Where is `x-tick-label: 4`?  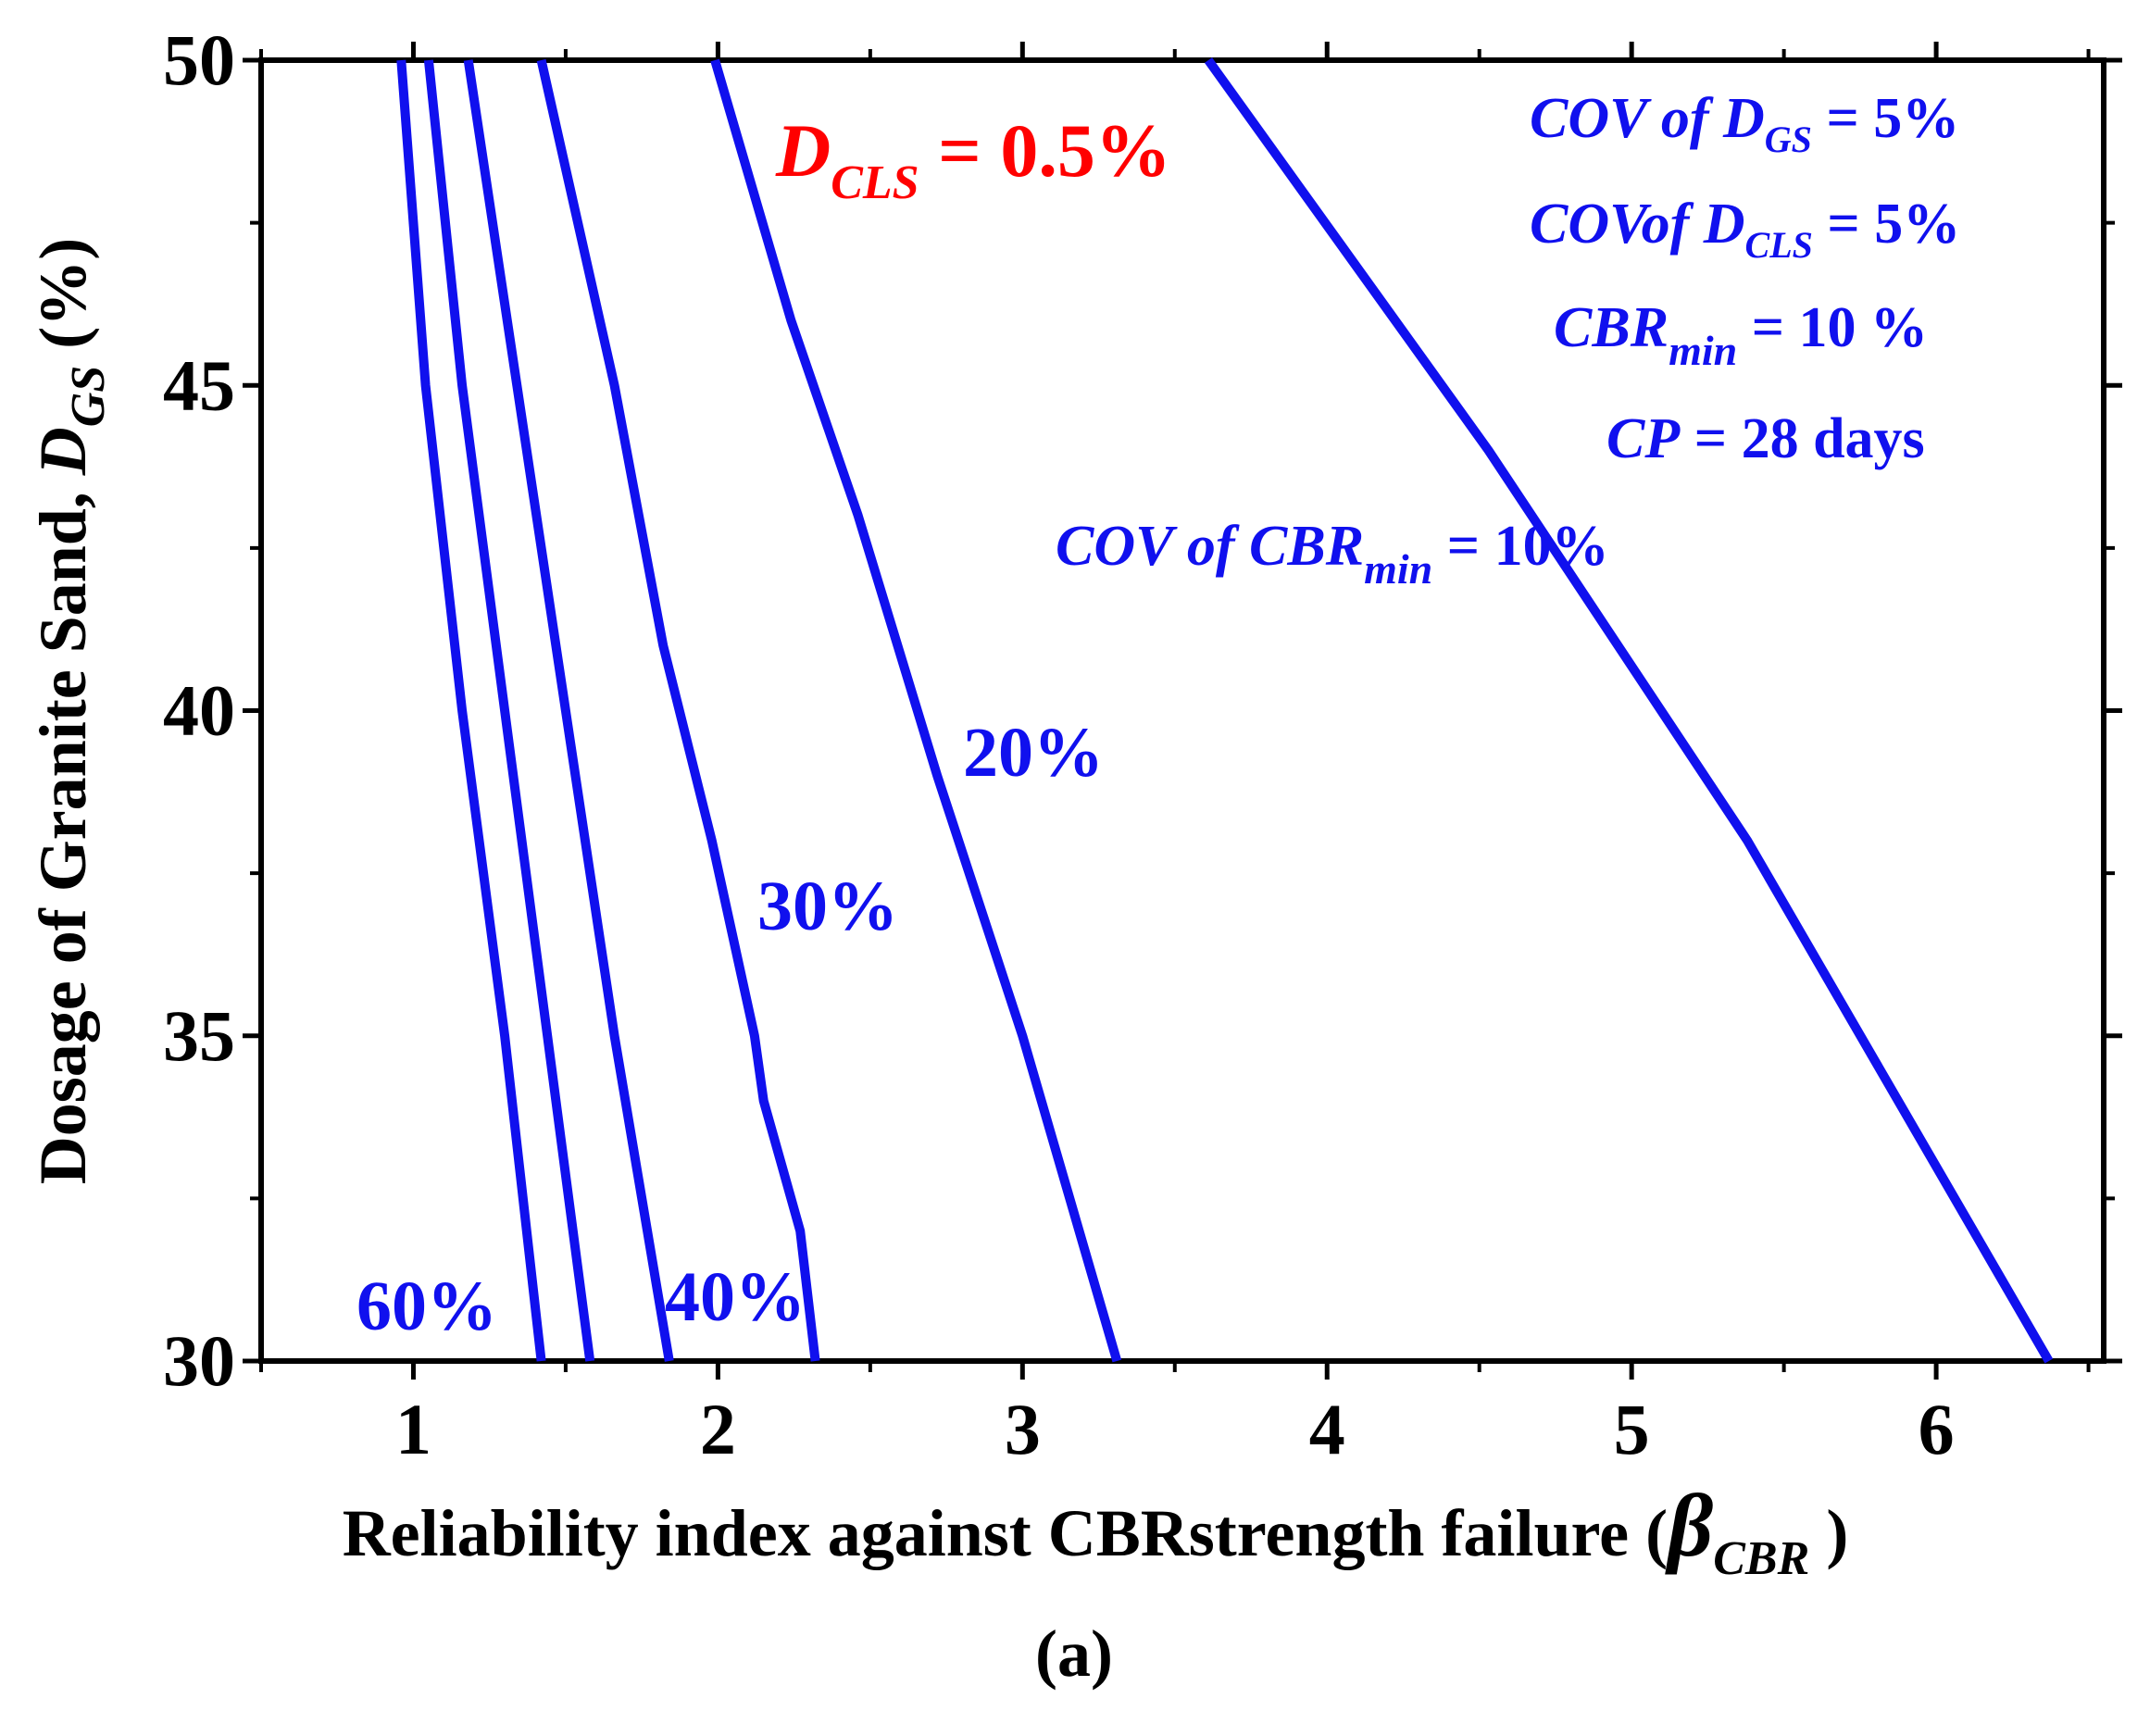 x-tick-label: 4 is located at coordinates (1327, 1429).